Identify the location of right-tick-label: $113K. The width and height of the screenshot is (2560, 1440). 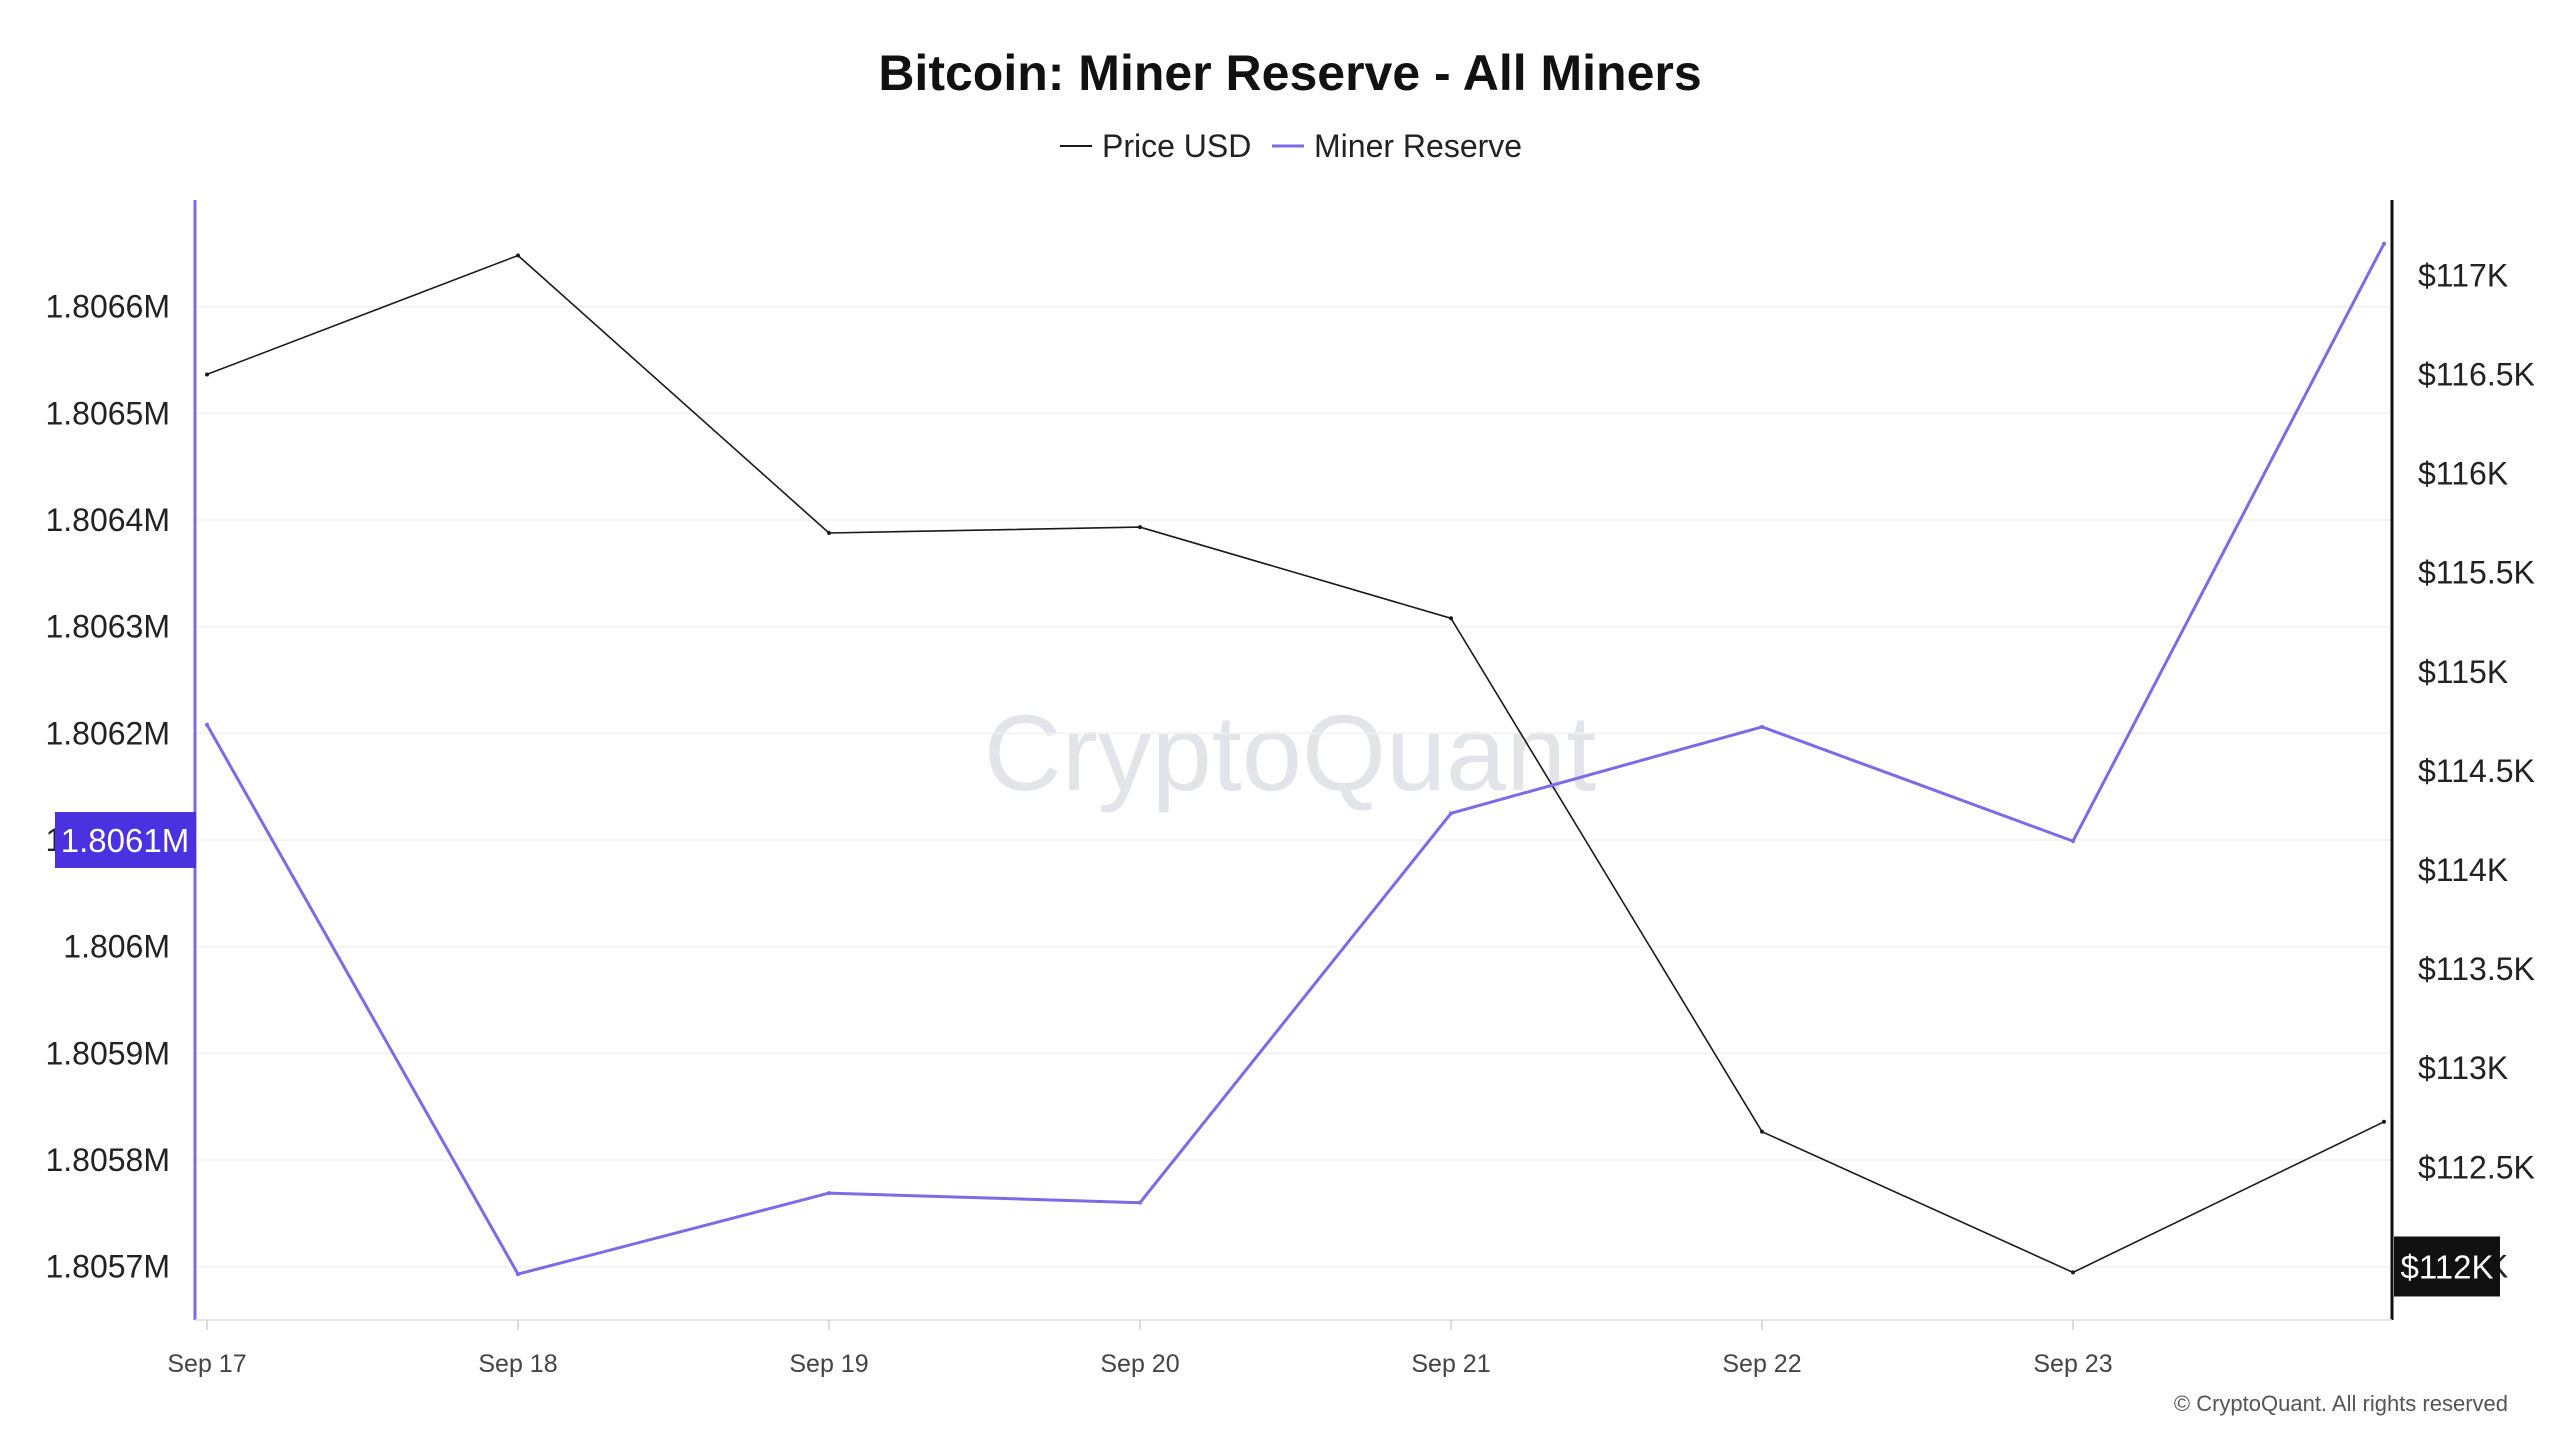
(2463, 1068).